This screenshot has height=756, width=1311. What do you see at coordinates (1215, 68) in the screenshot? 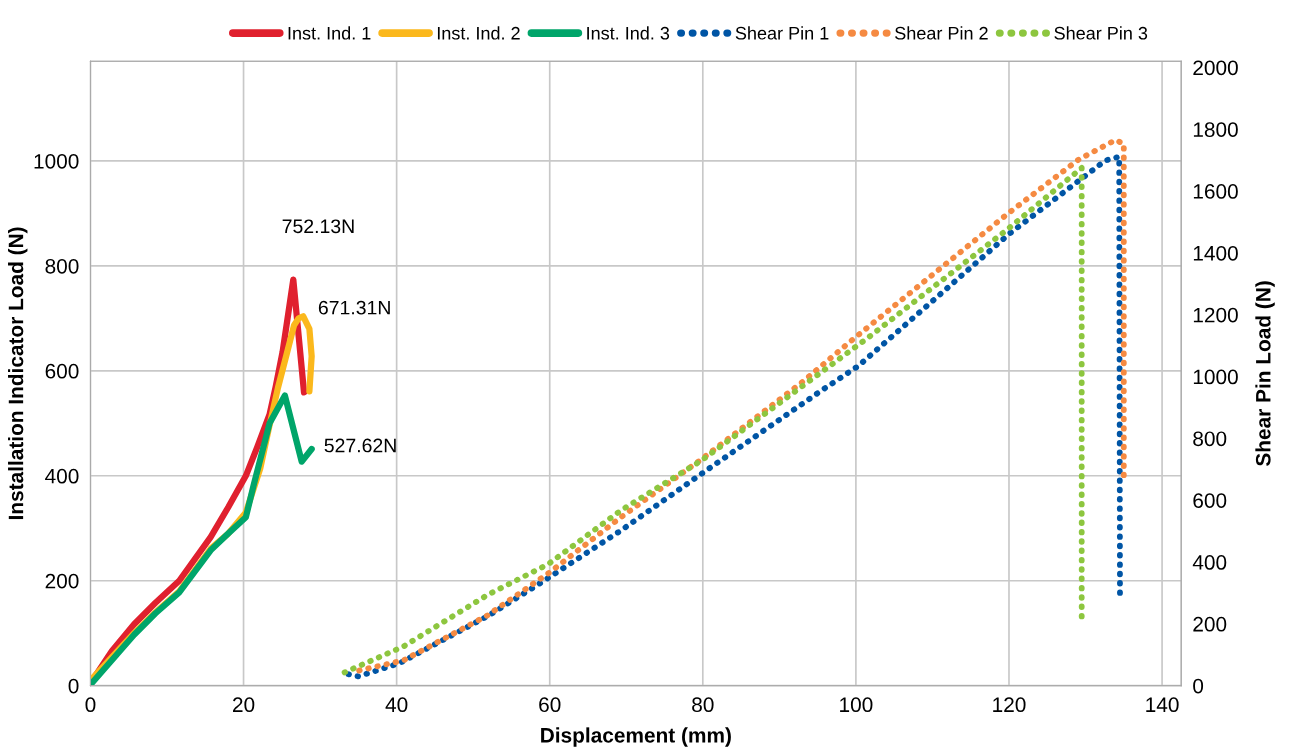
I see `y2-tick-label: 2000` at bounding box center [1215, 68].